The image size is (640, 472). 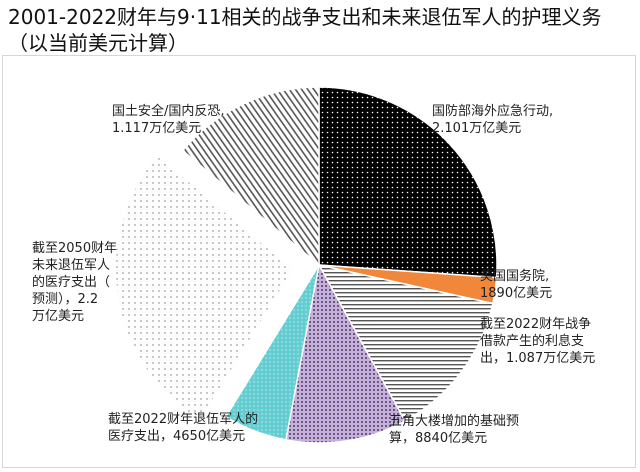 I want to click on label-line: 算，8840亿美元, so click(x=438, y=438).